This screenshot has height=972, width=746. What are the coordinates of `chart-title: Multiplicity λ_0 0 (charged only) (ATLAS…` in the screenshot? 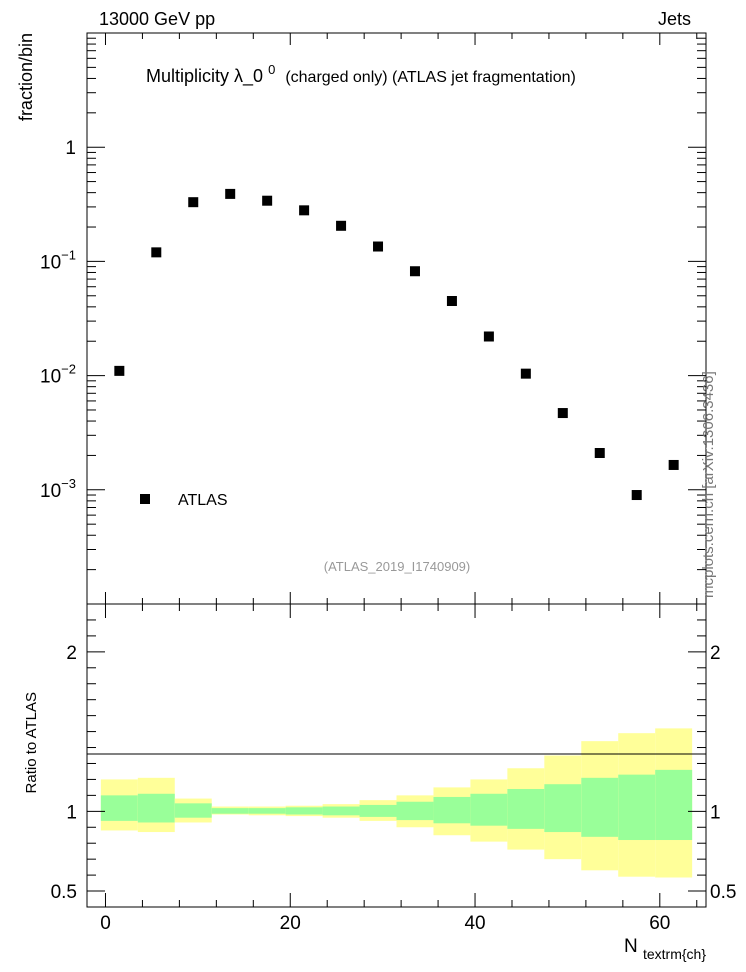 It's located at (361, 72).